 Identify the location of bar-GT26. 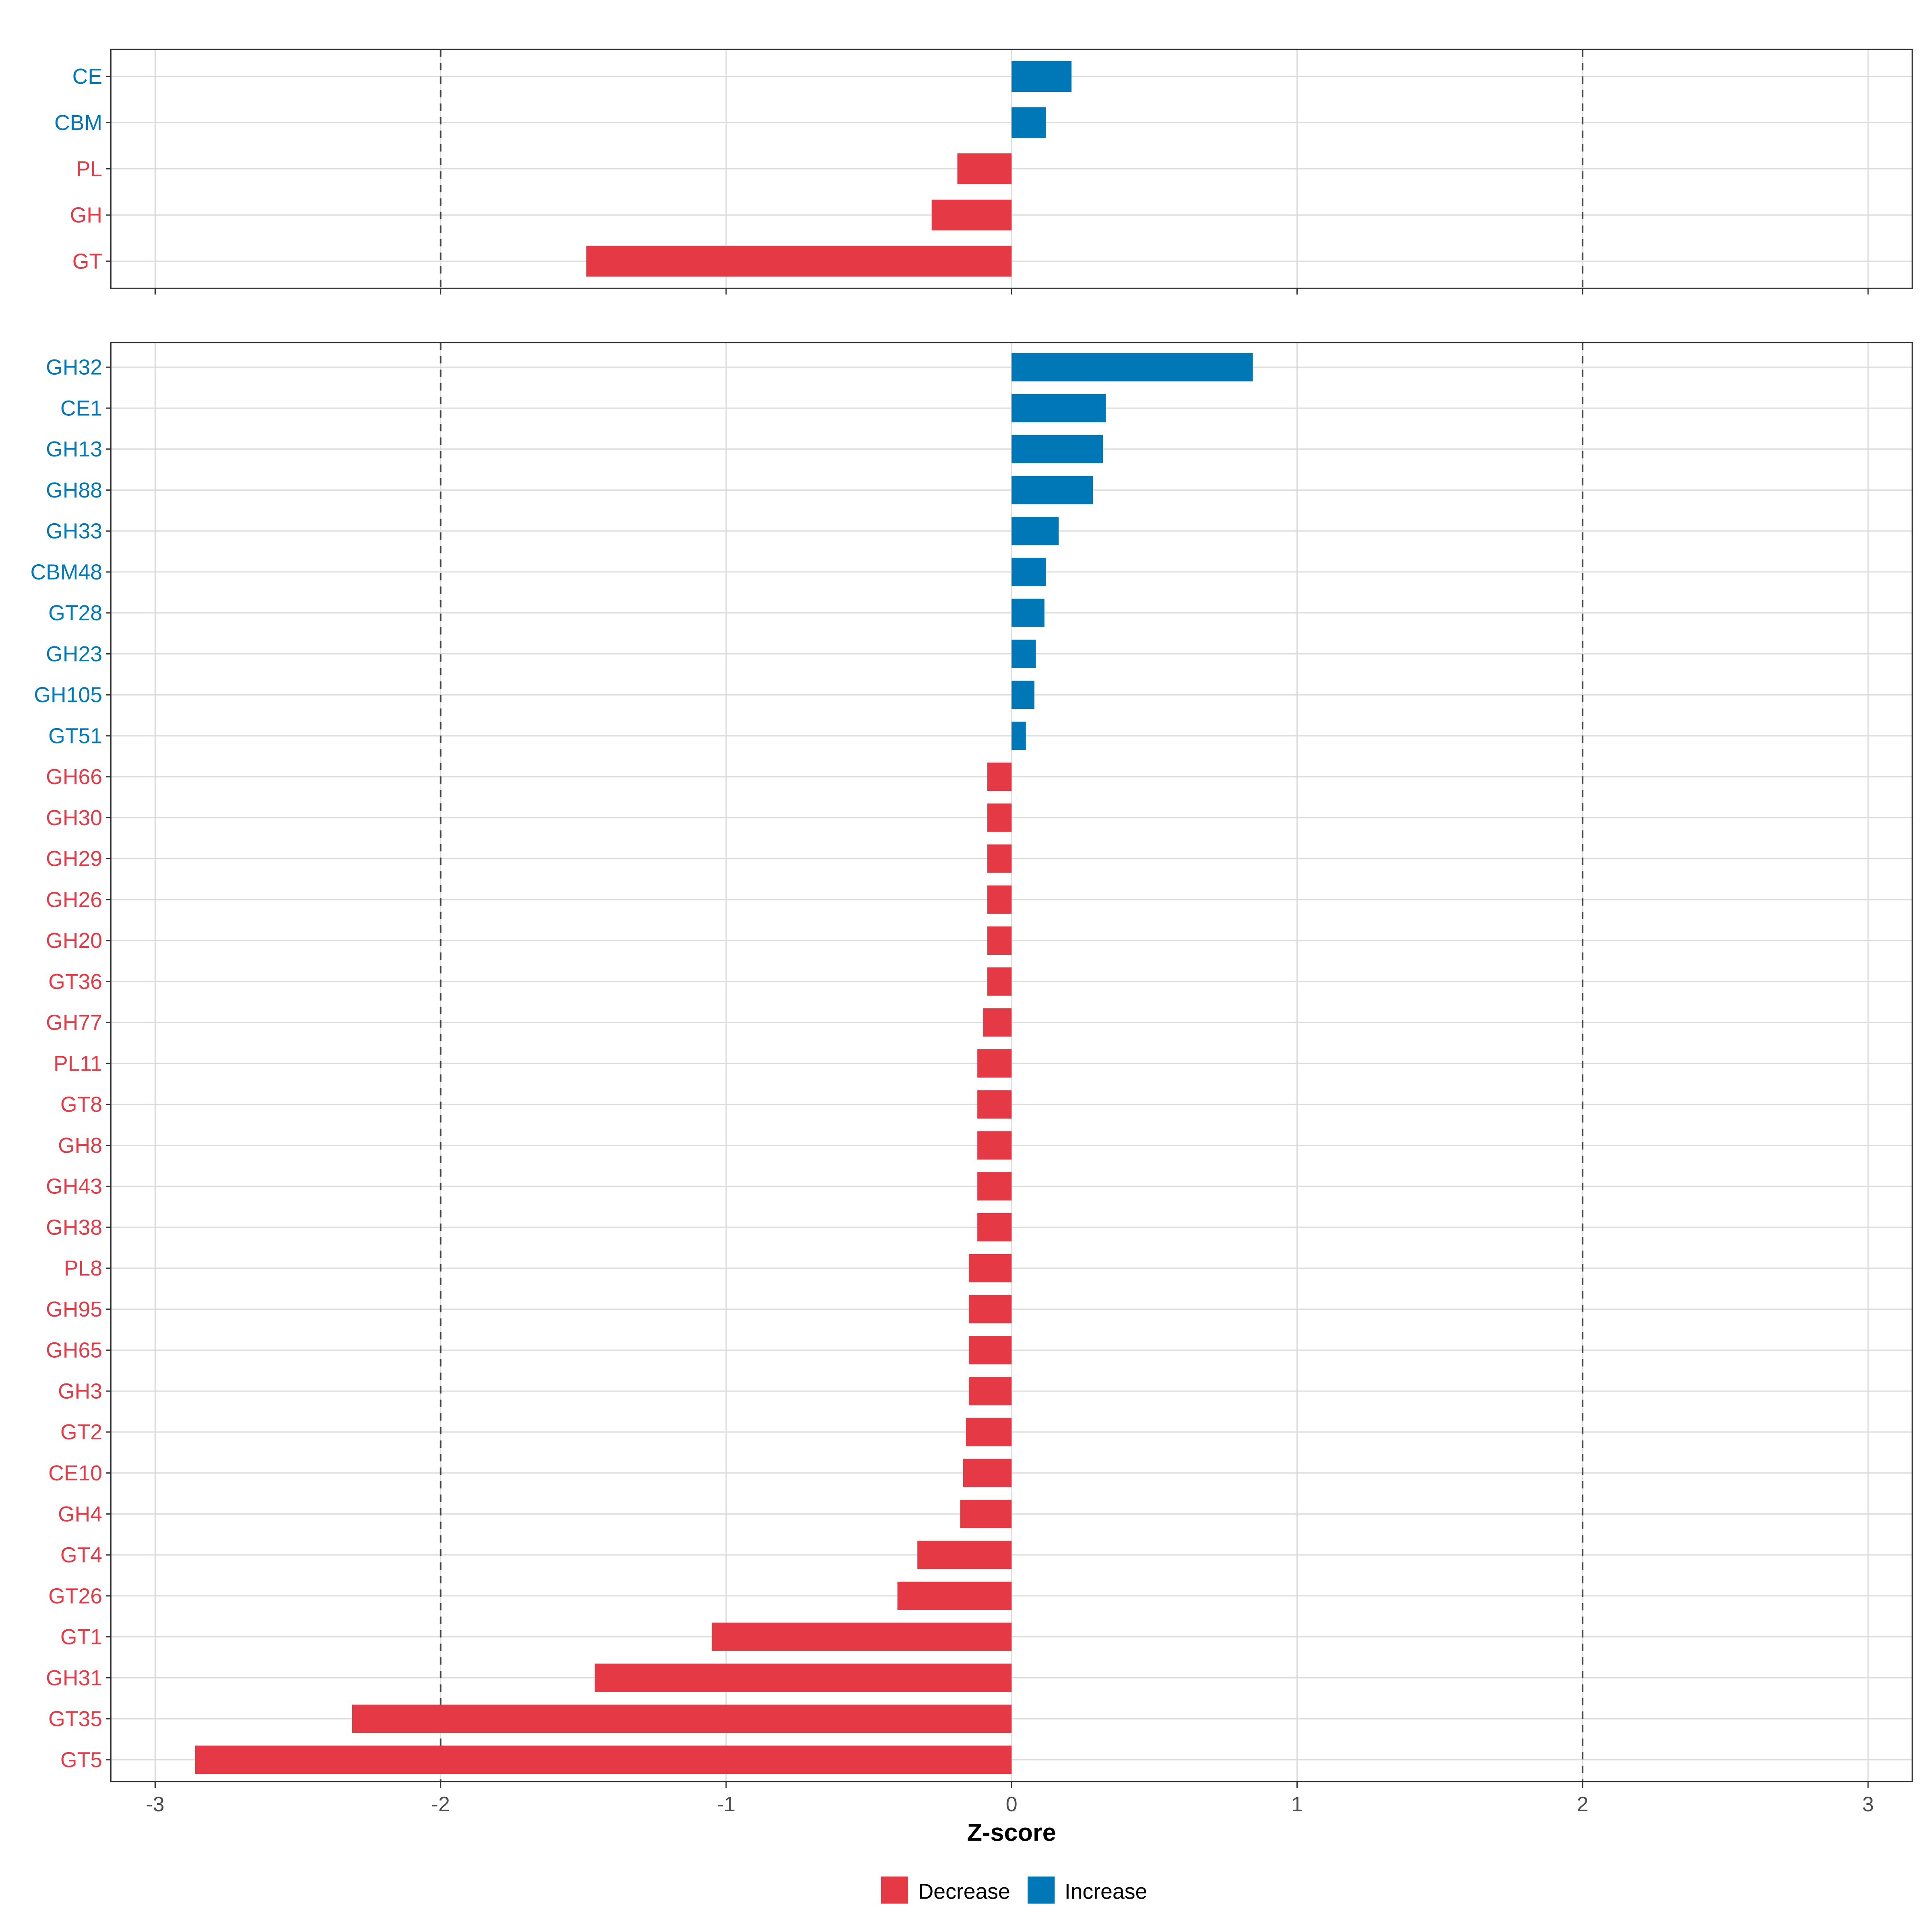
(954, 1595).